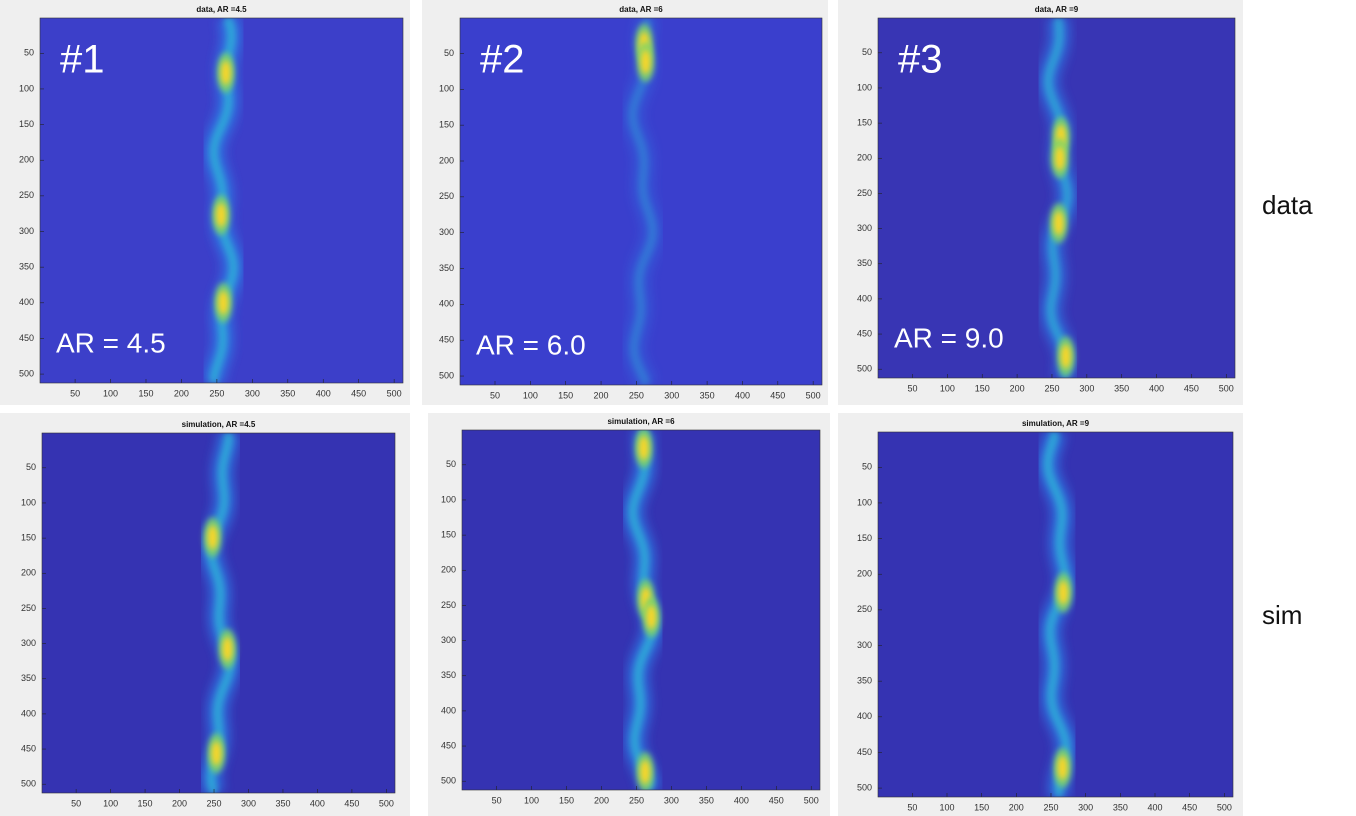 The image size is (1356, 816). Describe the element at coordinates (1282, 615) in the screenshot. I see `row-label: sim` at that location.